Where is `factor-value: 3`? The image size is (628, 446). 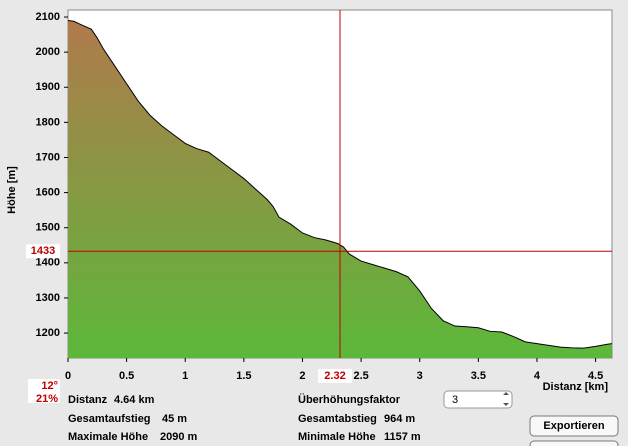 factor-value: 3 is located at coordinates (455, 400).